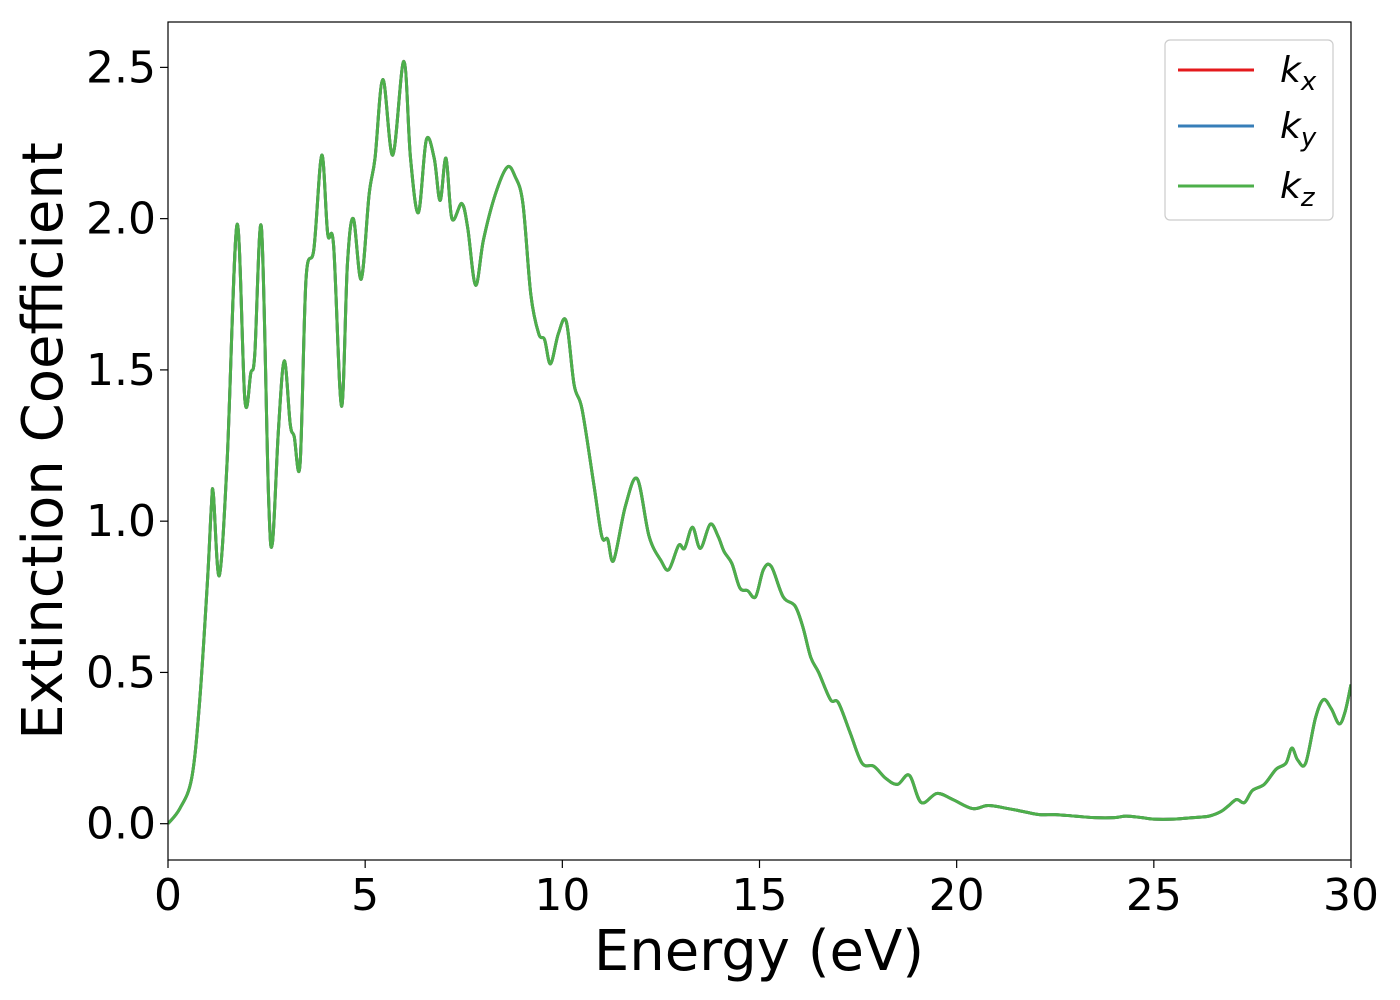 The height and width of the screenshot is (1000, 1400). Describe the element at coordinates (1298, 73) in the screenshot. I see `legend-label-kx: kx` at that location.